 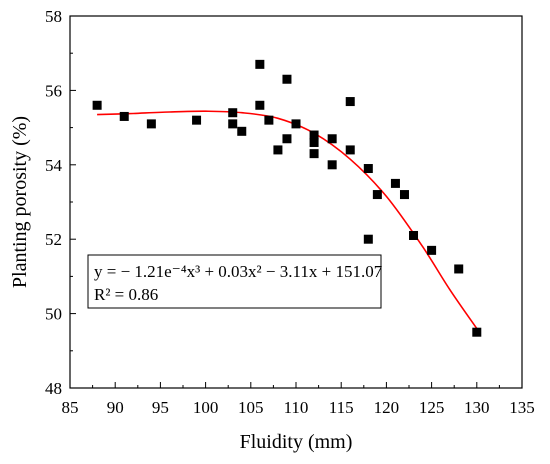 I want to click on y-axis-label: Planting porosity (%), so click(x=20, y=202).